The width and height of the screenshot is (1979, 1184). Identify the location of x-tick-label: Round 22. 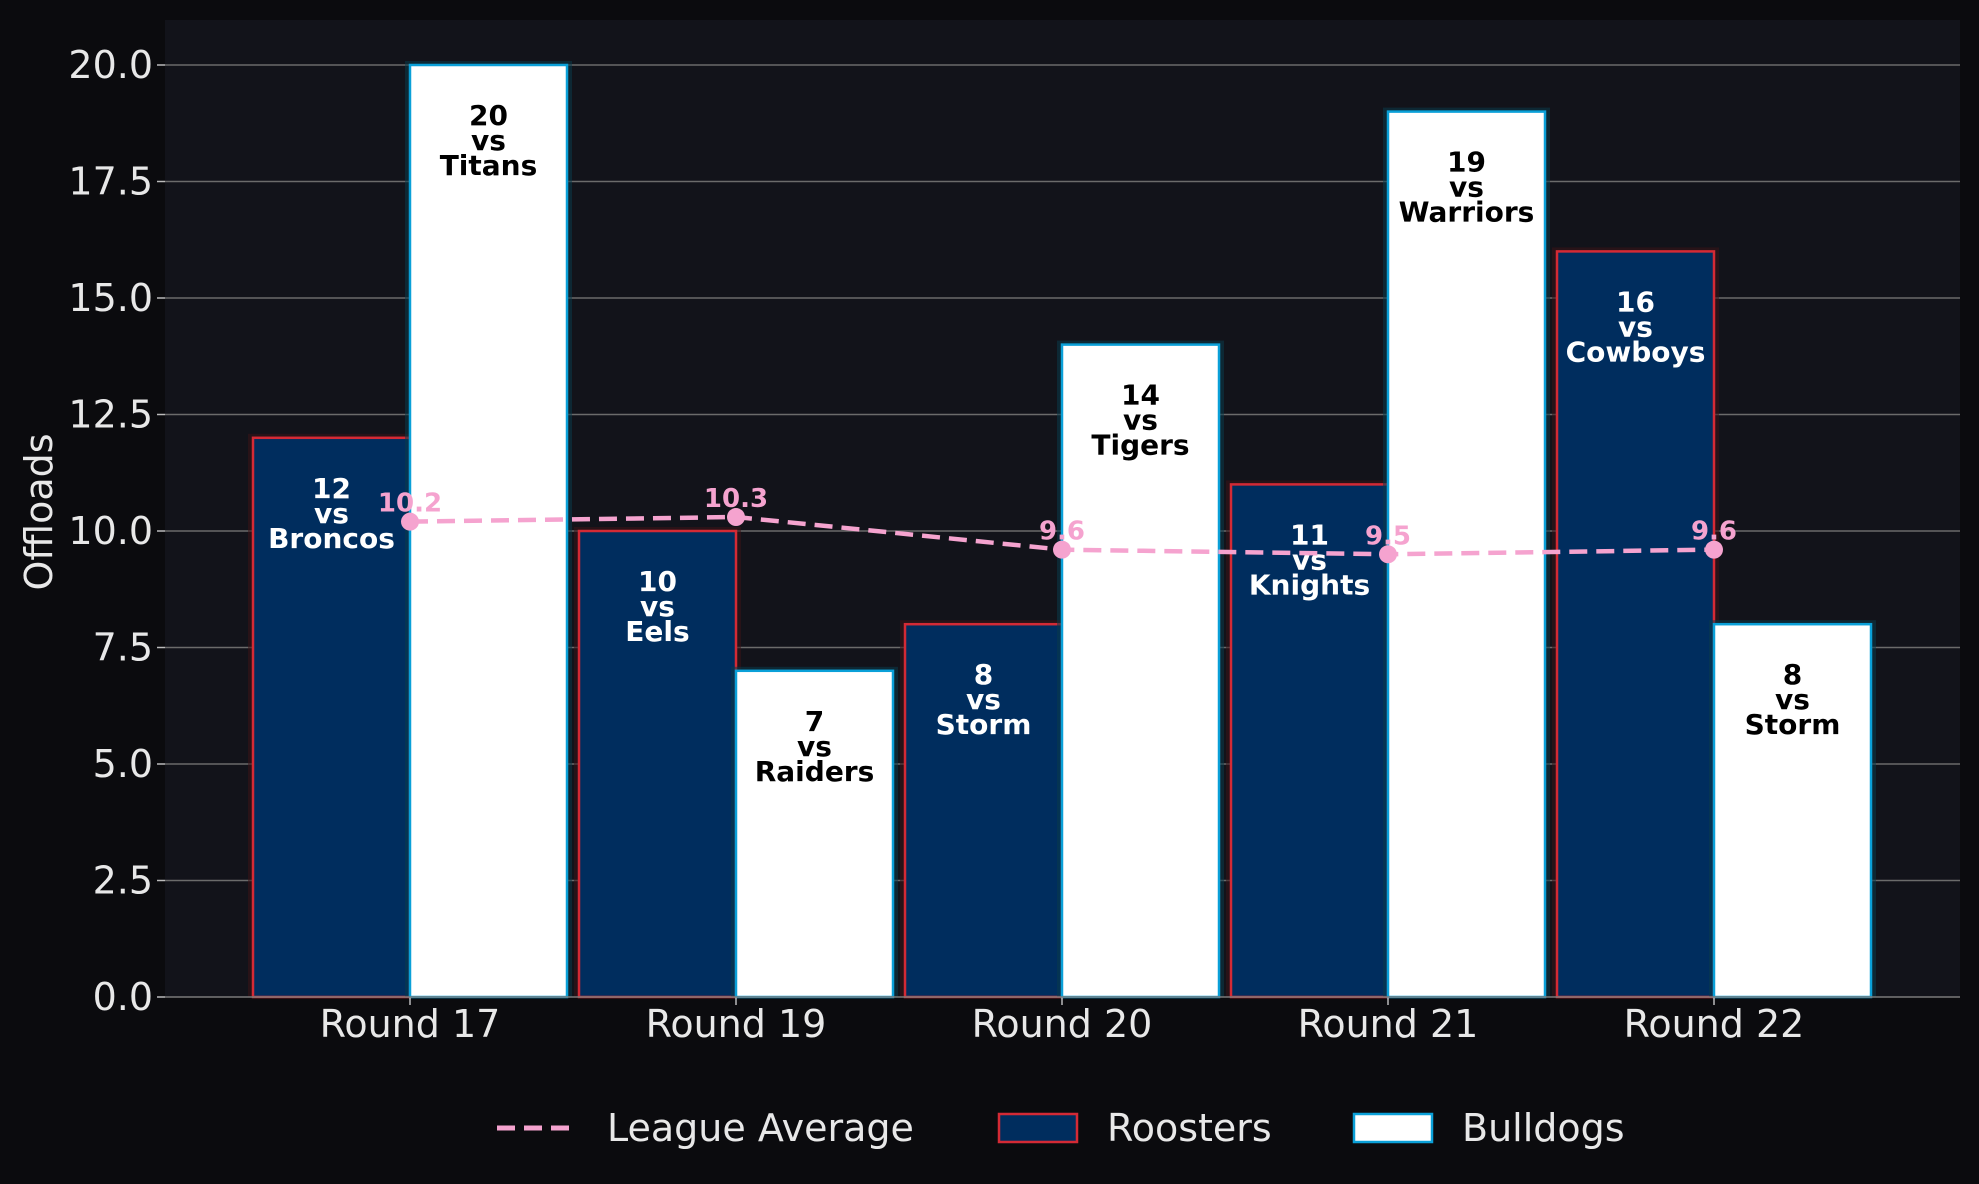
(1714, 1024).